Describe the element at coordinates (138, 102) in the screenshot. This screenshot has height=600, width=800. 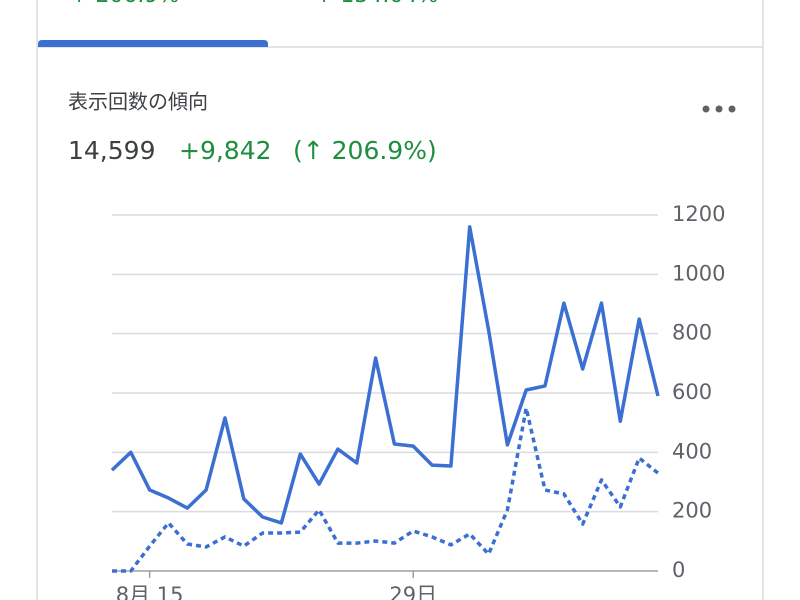
I see `card-title: 表示回数の傾向` at that location.